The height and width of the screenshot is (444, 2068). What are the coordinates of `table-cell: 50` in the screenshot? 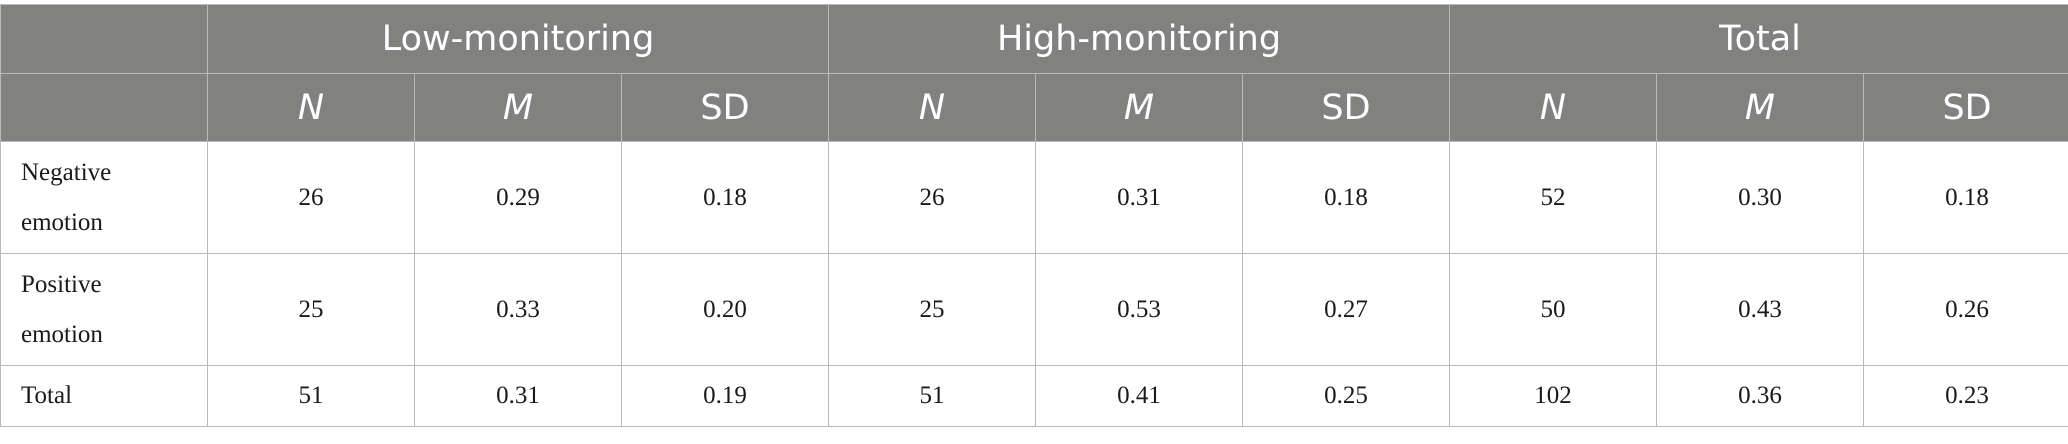 It's located at (1553, 309).